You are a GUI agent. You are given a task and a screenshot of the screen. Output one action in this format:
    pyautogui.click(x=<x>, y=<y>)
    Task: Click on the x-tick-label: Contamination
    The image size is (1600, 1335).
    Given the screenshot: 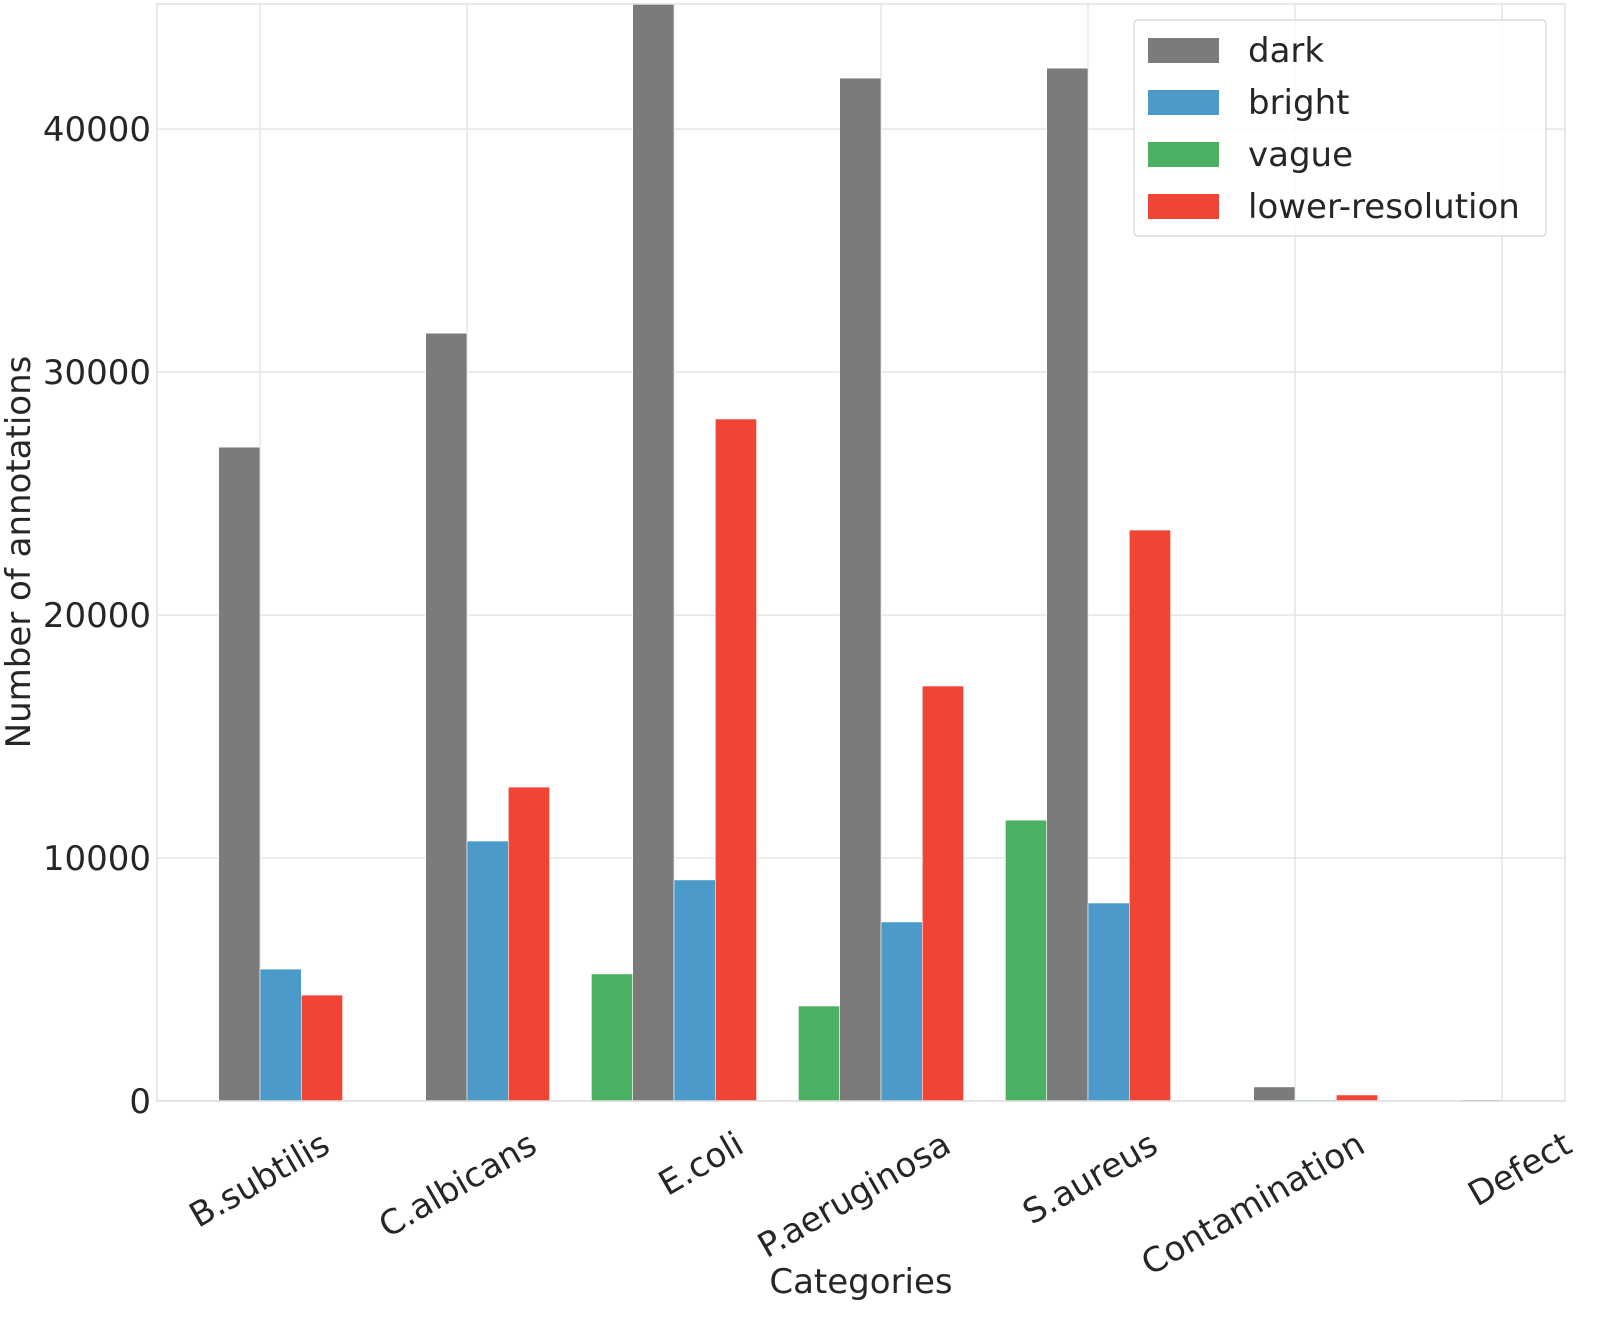 What is the action you would take?
    pyautogui.click(x=1253, y=1204)
    